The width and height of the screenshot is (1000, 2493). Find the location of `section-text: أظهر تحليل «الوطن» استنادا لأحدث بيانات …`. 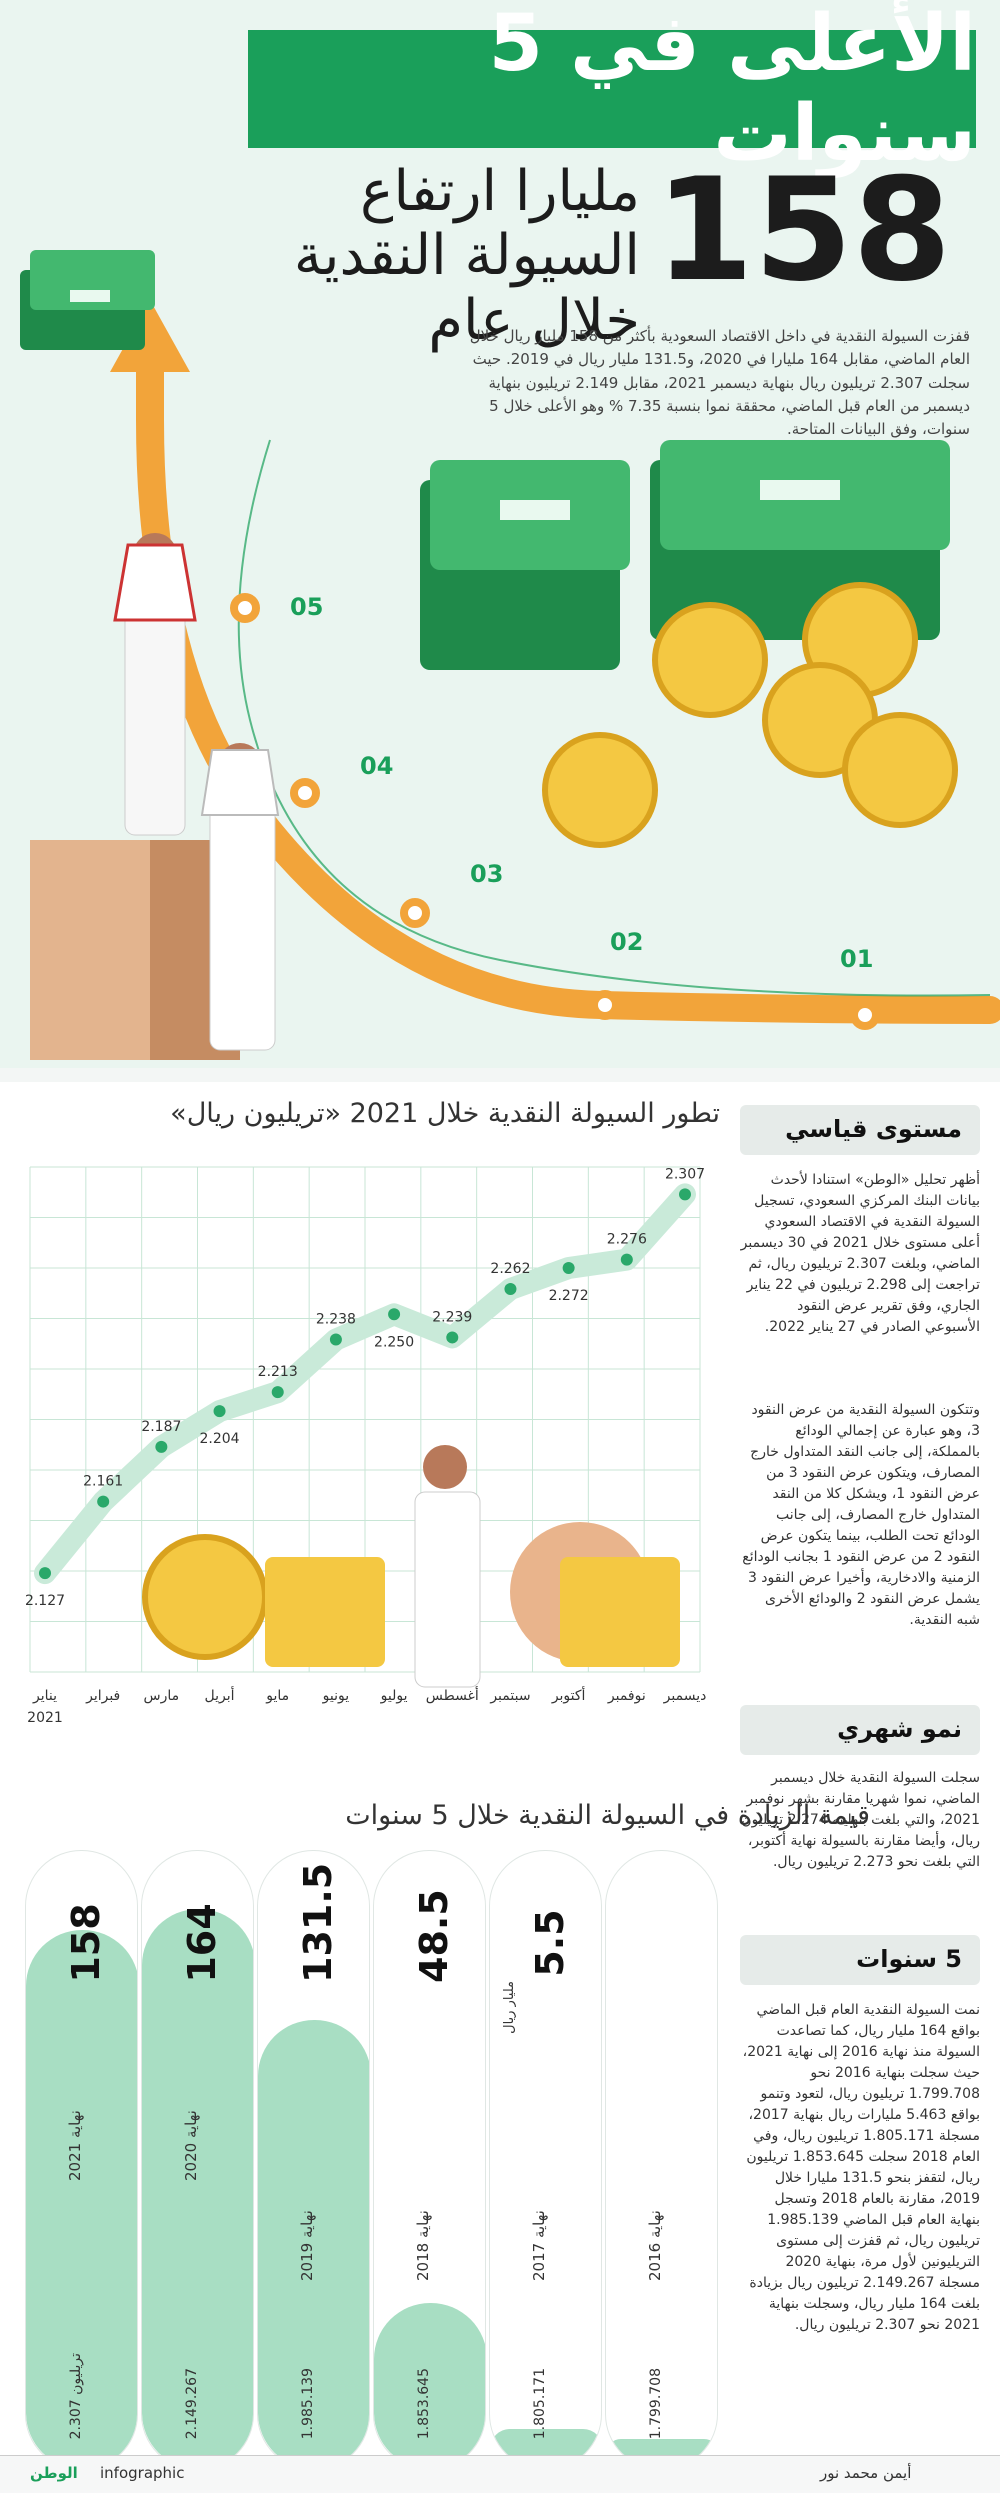

section-text: أظهر تحليل «الوطن» استنادا لأحدث بيانات … is located at coordinates (860, 1253).